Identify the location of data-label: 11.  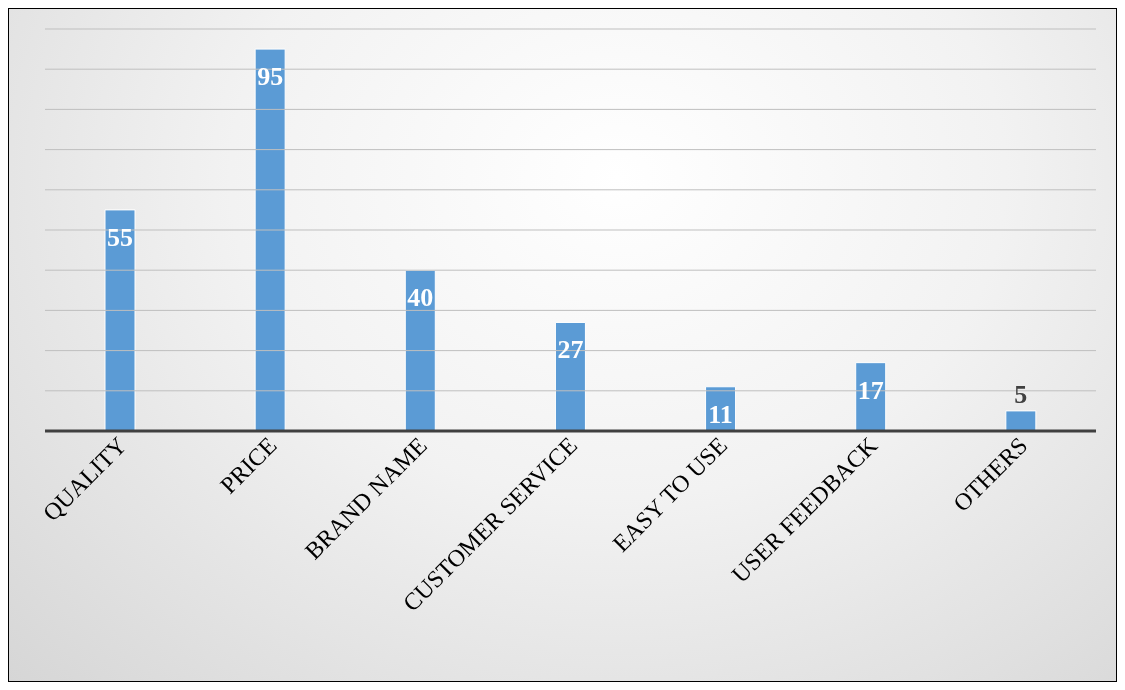
(720, 414).